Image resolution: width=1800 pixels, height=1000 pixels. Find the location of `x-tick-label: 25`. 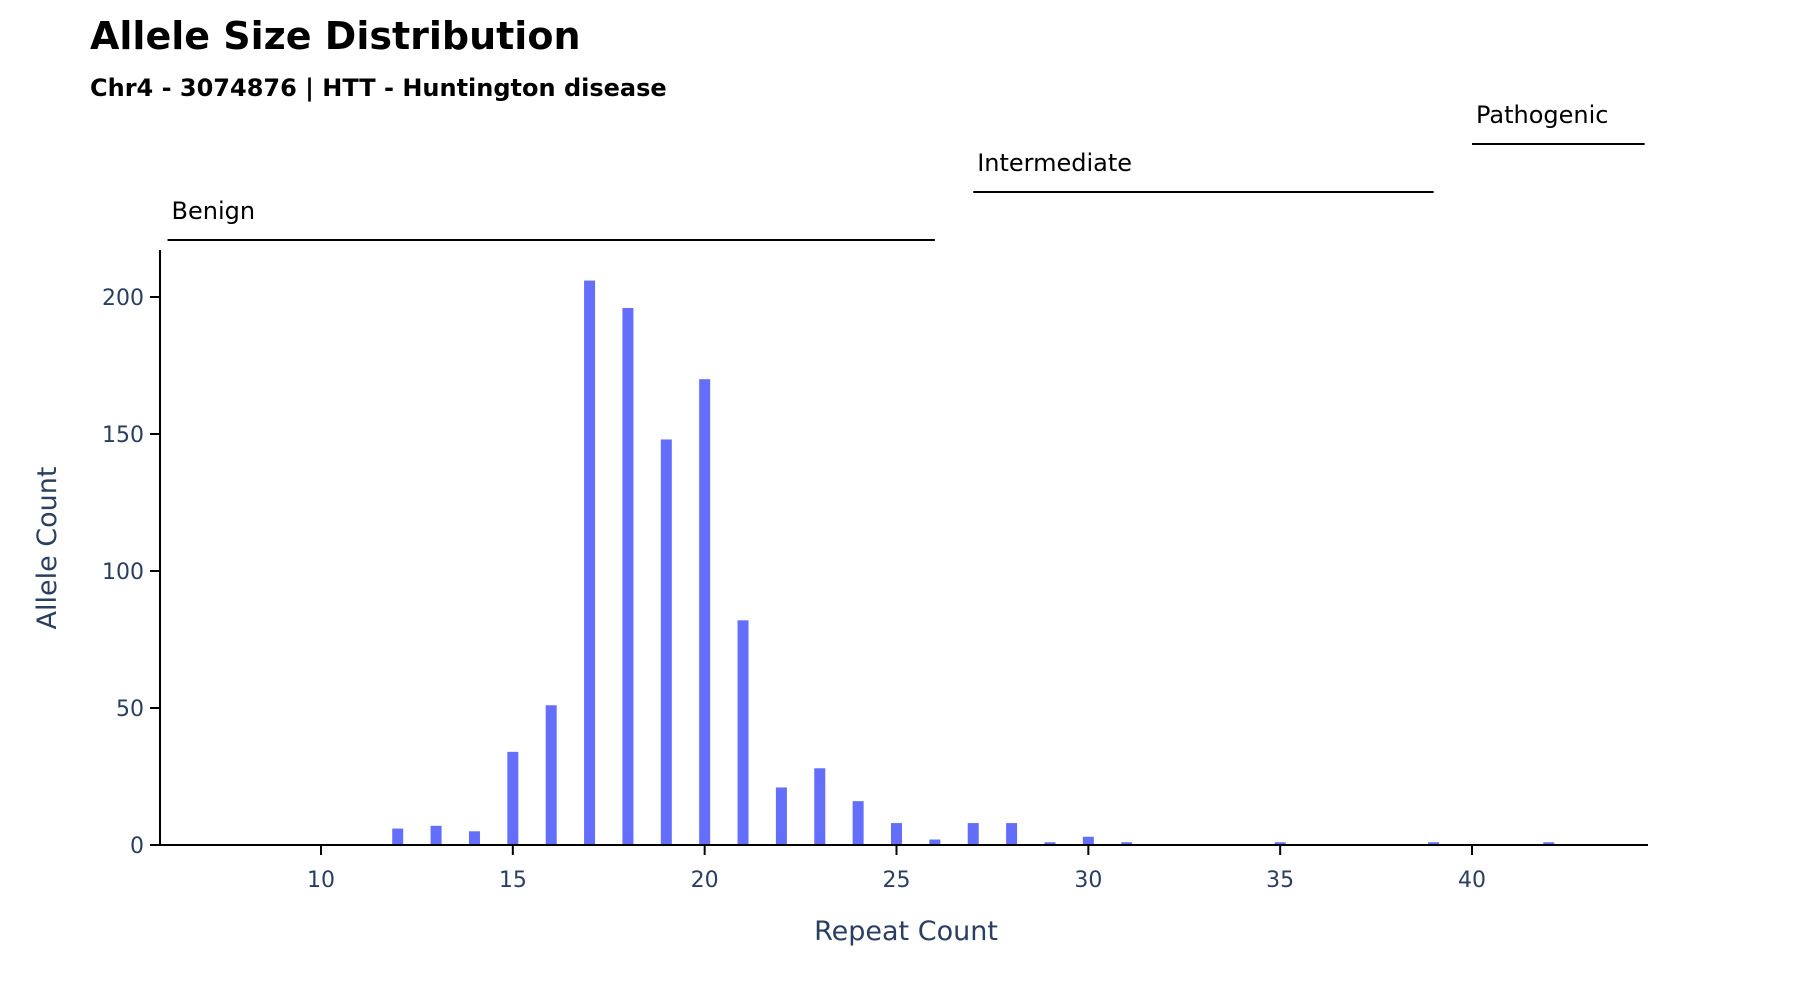

x-tick-label: 25 is located at coordinates (897, 880).